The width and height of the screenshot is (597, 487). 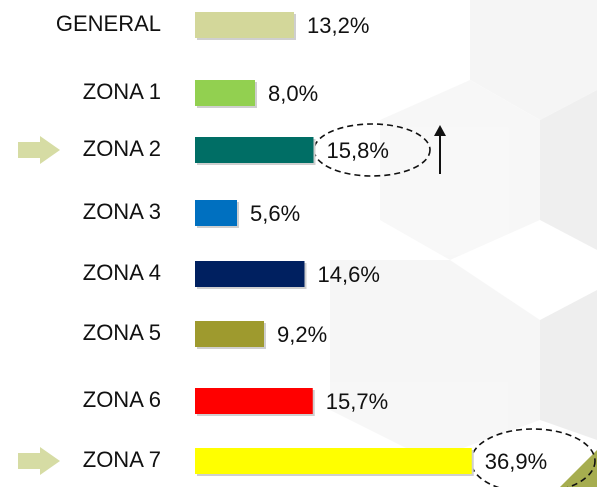 I want to click on value-label: 14,6%, so click(x=349, y=274).